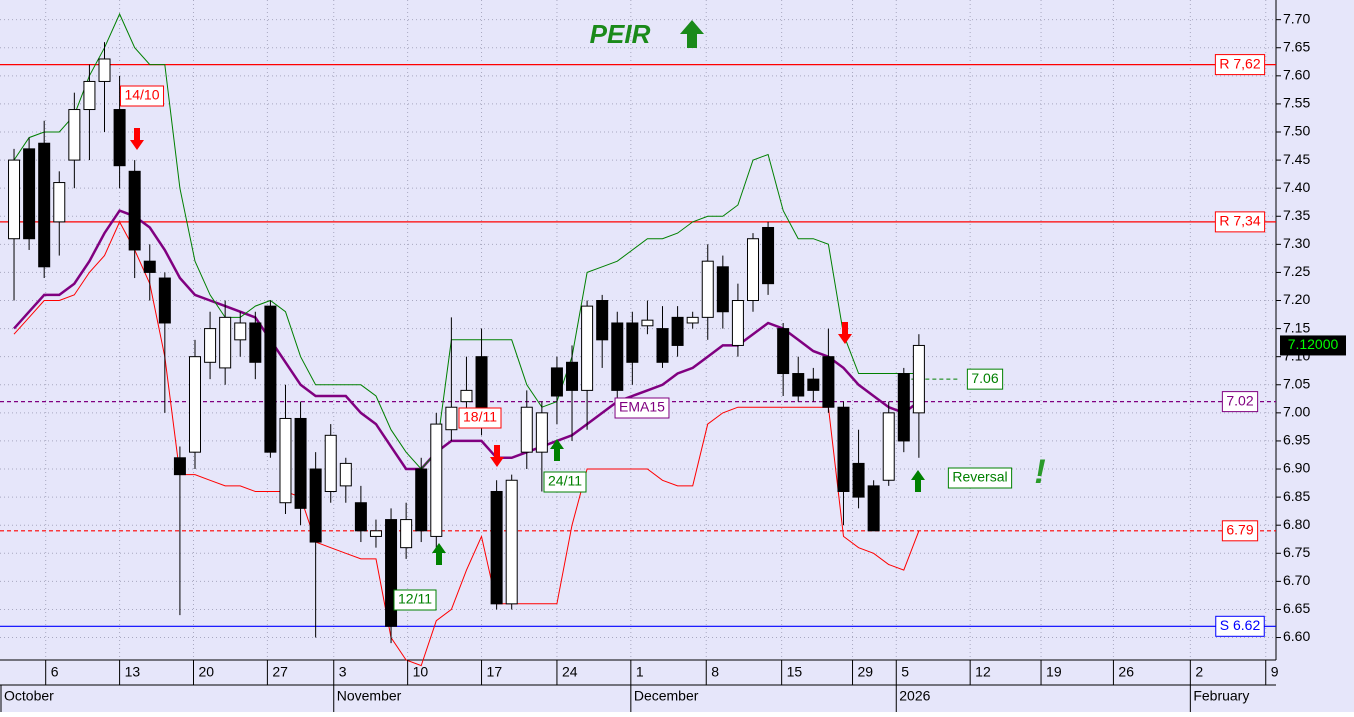  I want to click on date-note: 18/11, so click(480, 417).